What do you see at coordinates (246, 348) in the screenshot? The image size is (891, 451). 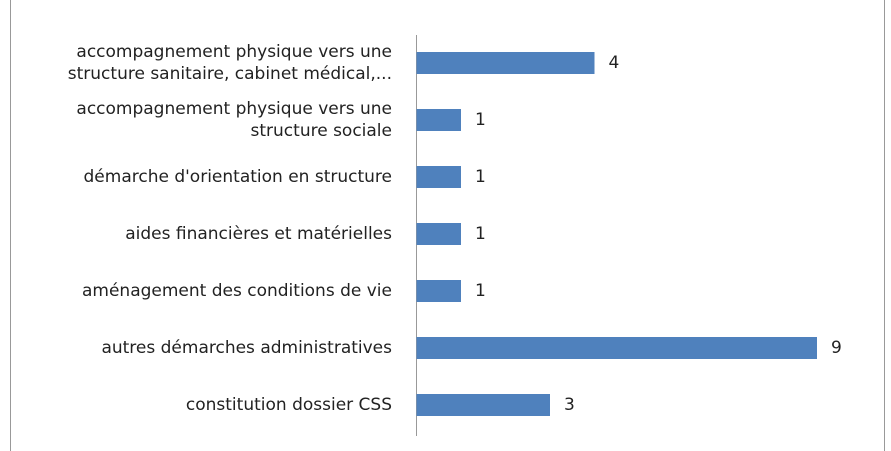 I see `category-label: autres démarches administratives` at bounding box center [246, 348].